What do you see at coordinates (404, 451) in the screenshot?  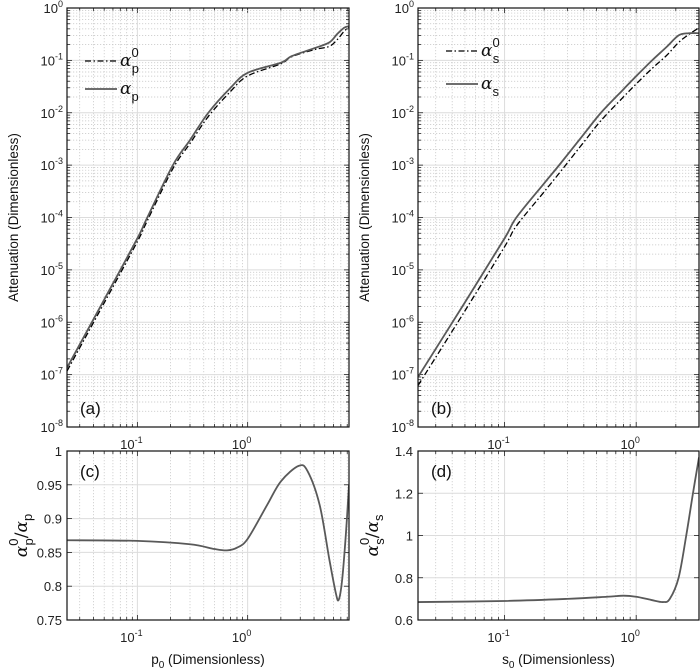 I see `y-tick-label: 1.4` at bounding box center [404, 451].